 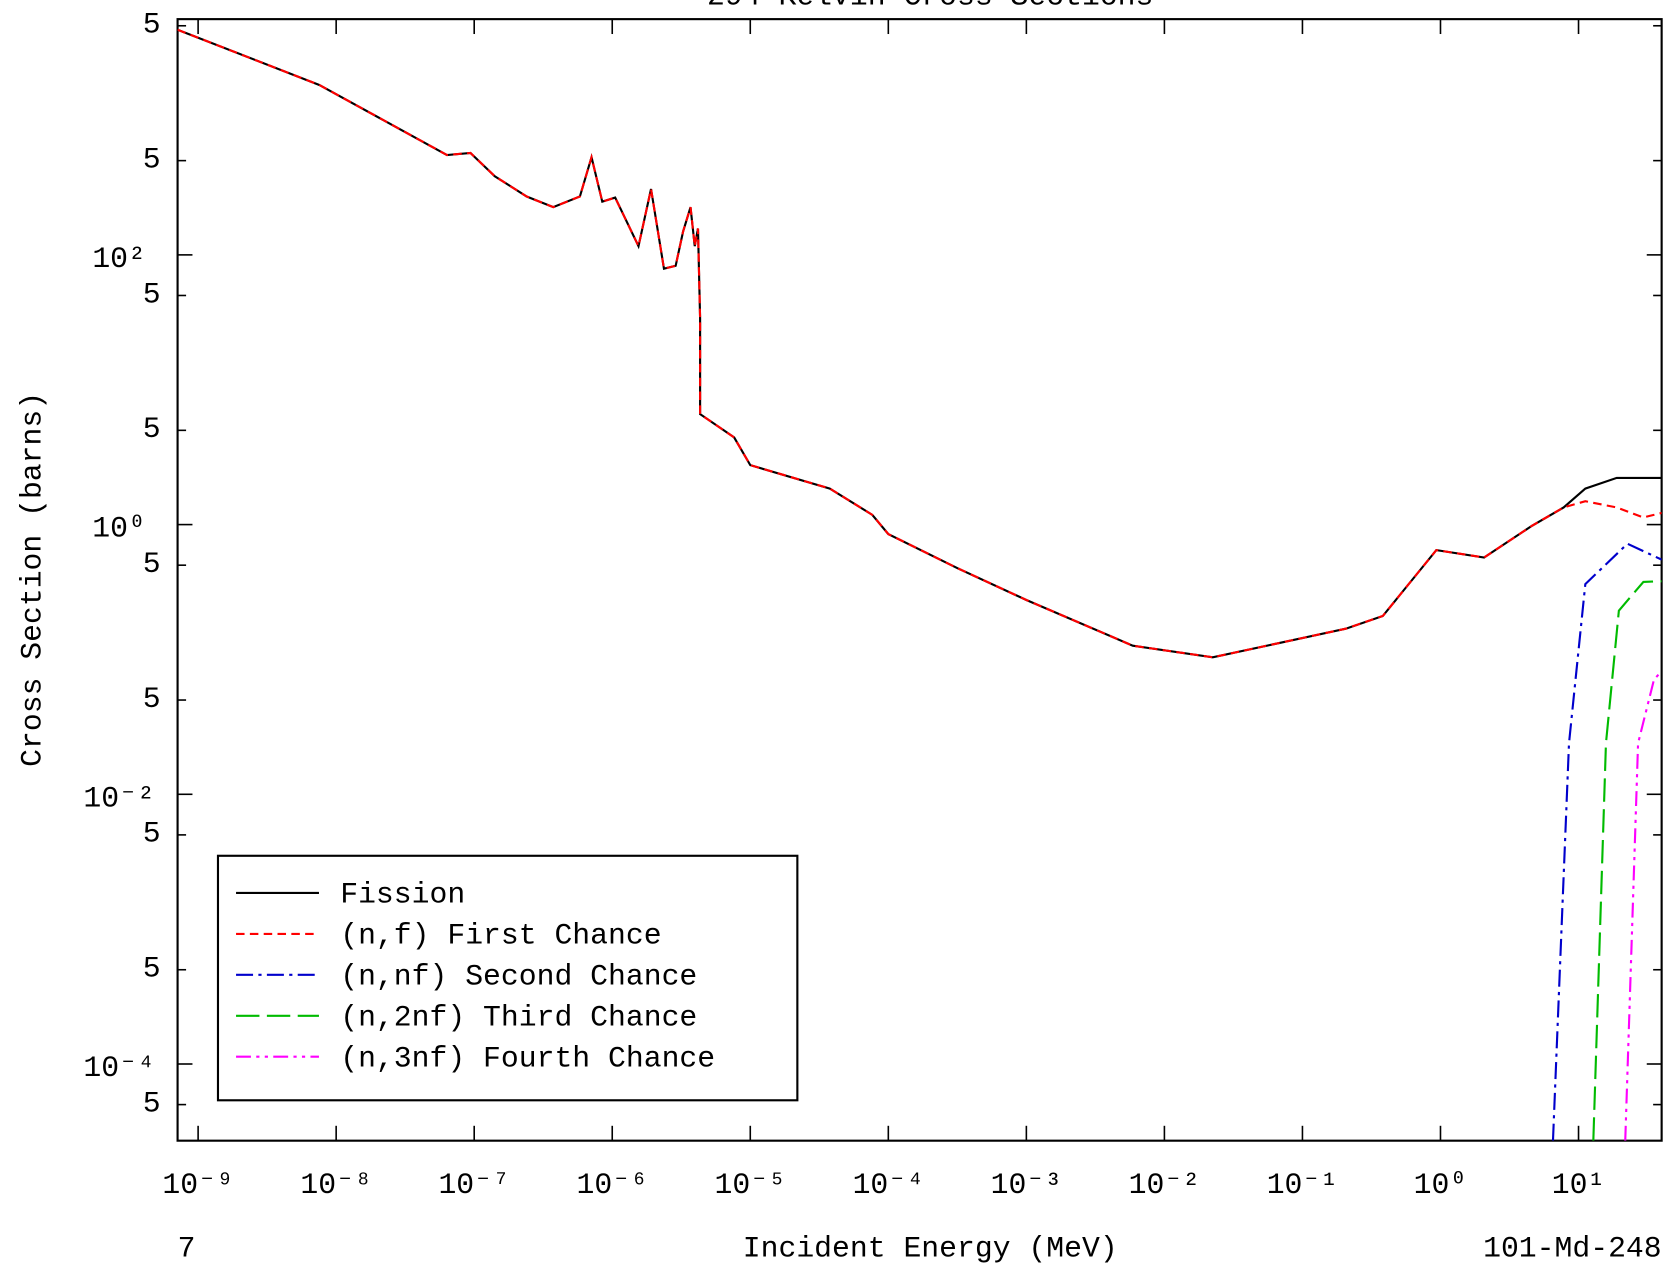 I want to click on legend-box, so click(x=507, y=978).